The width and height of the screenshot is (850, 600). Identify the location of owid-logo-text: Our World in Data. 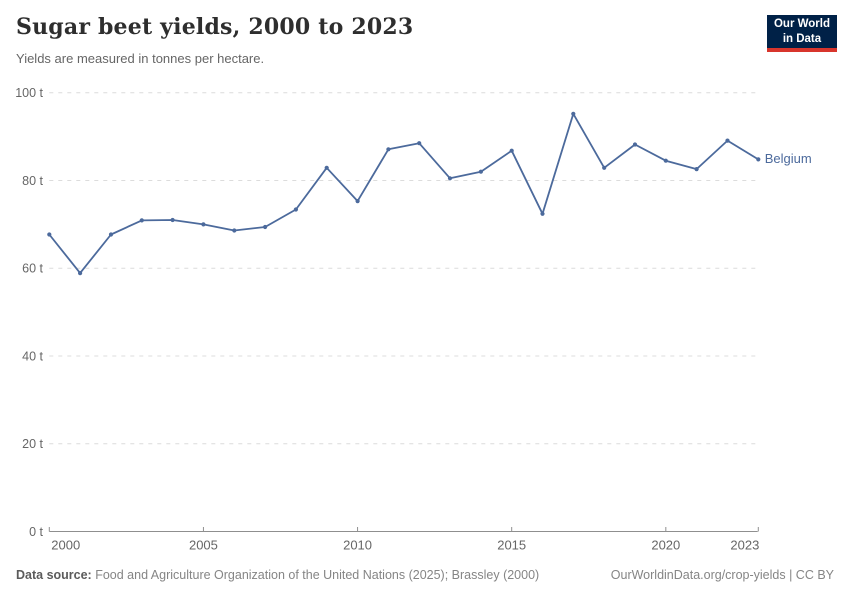
(802, 31).